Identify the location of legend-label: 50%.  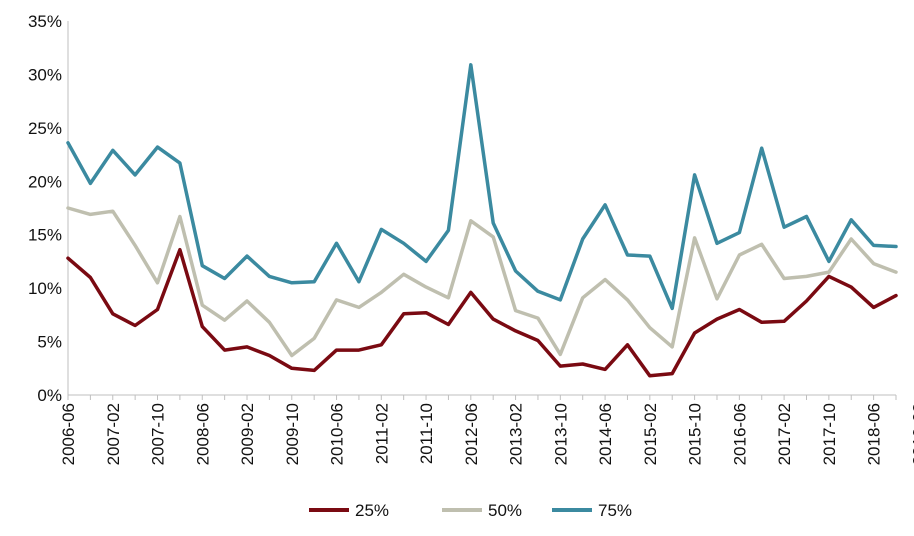
(505, 510).